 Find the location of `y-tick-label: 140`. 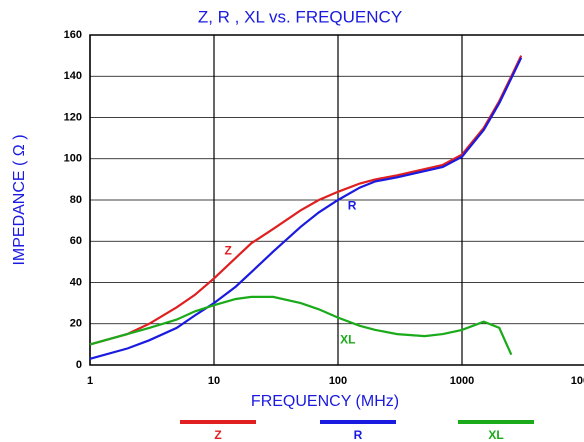

y-tick-label: 140 is located at coordinates (73, 76).